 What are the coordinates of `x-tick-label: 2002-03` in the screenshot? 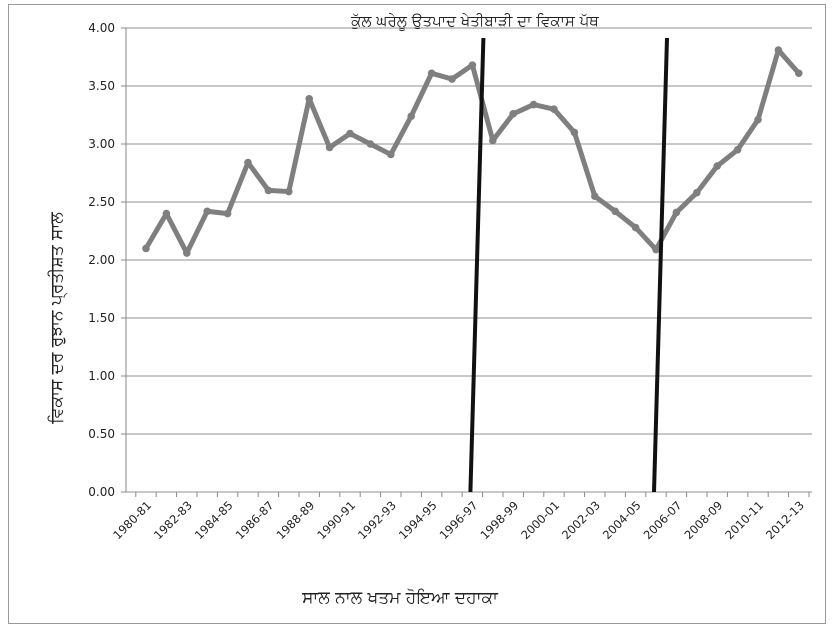 It's located at (581, 520).